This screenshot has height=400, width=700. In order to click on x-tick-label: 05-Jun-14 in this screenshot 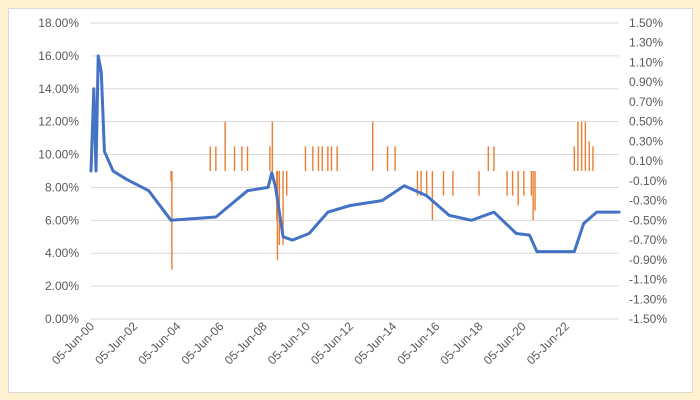, I will do `click(375, 343)`.